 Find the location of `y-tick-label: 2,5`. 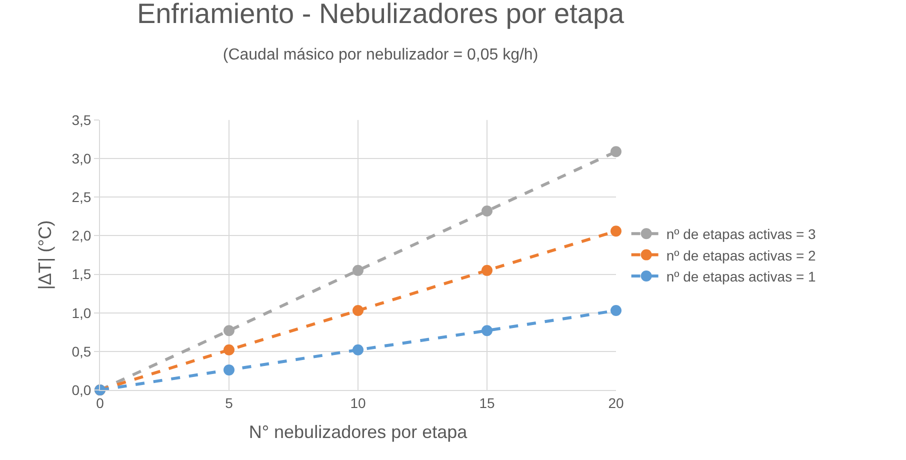

y-tick-label: 2,5 is located at coordinates (82, 197).